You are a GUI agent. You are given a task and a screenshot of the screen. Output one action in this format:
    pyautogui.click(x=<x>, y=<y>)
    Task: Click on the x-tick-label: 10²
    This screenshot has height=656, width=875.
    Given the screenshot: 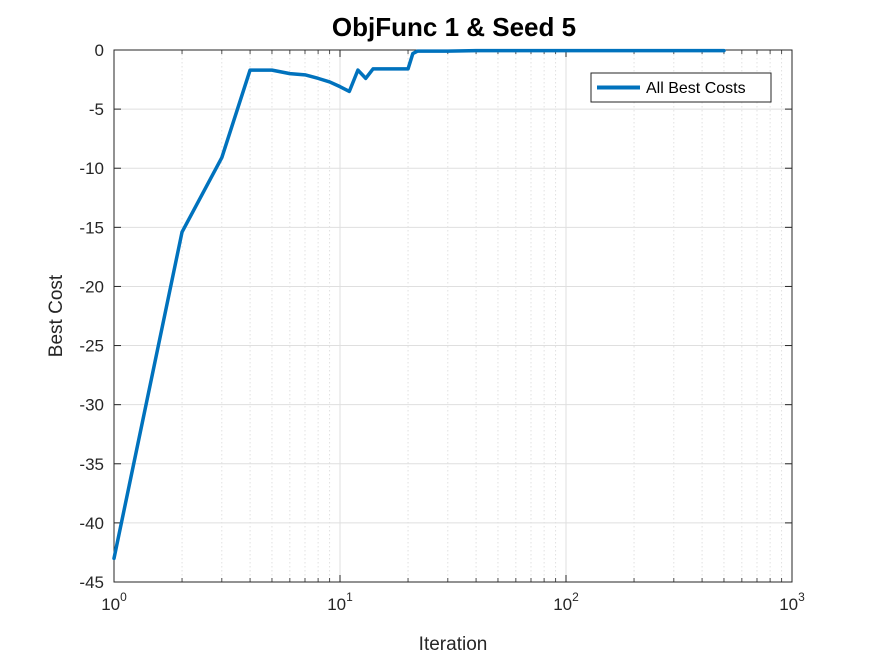 What is the action you would take?
    pyautogui.click(x=566, y=602)
    